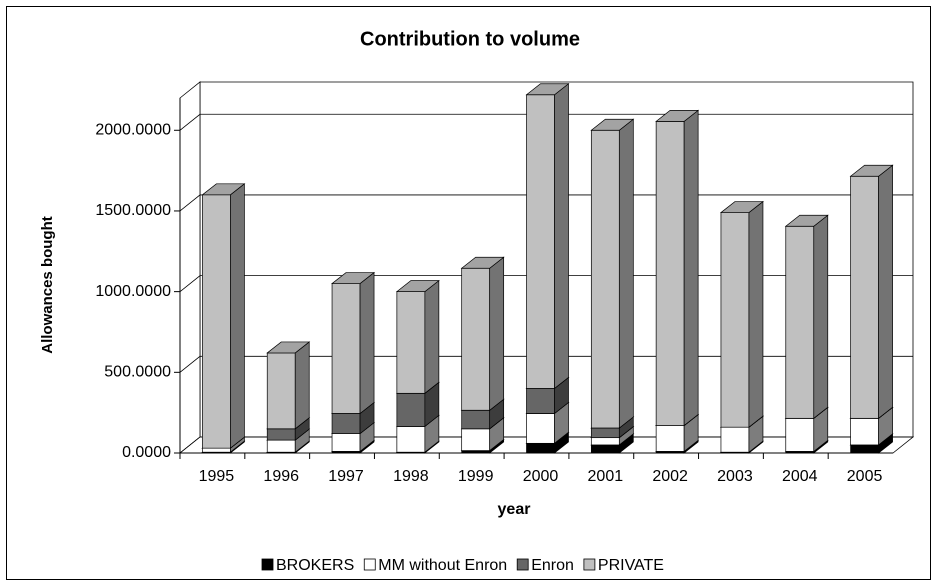 The width and height of the screenshot is (937, 586). Describe the element at coordinates (346, 476) in the screenshot. I see `x-tick-label: 1997` at that location.